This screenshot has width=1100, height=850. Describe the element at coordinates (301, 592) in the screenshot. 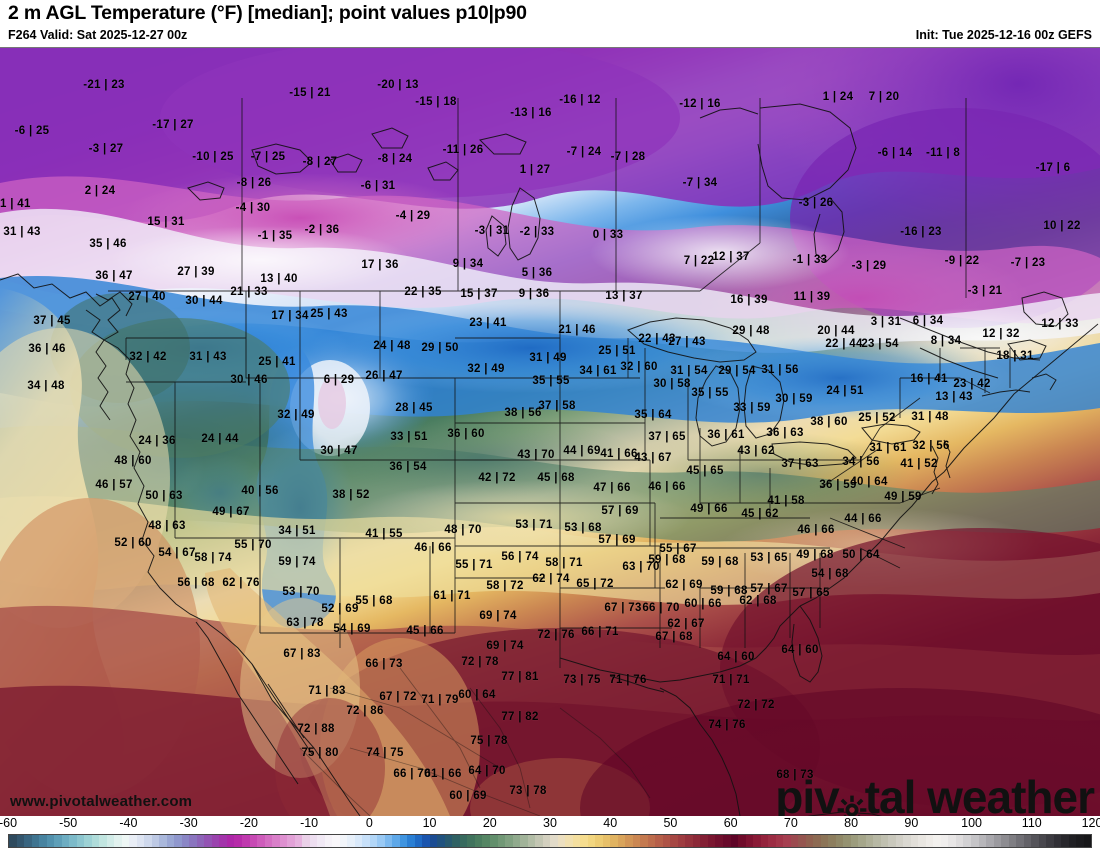

I see `point-value-label: 53 | 70` at that location.